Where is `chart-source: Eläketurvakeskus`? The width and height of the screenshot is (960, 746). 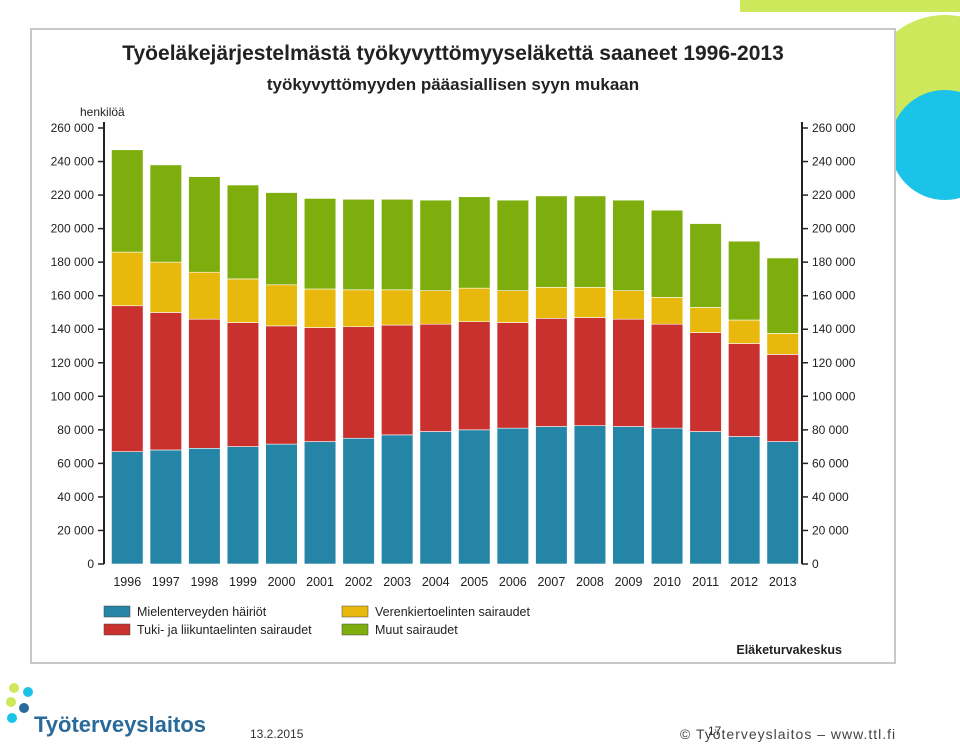 chart-source: Eläketurvakeskus is located at coordinates (789, 650).